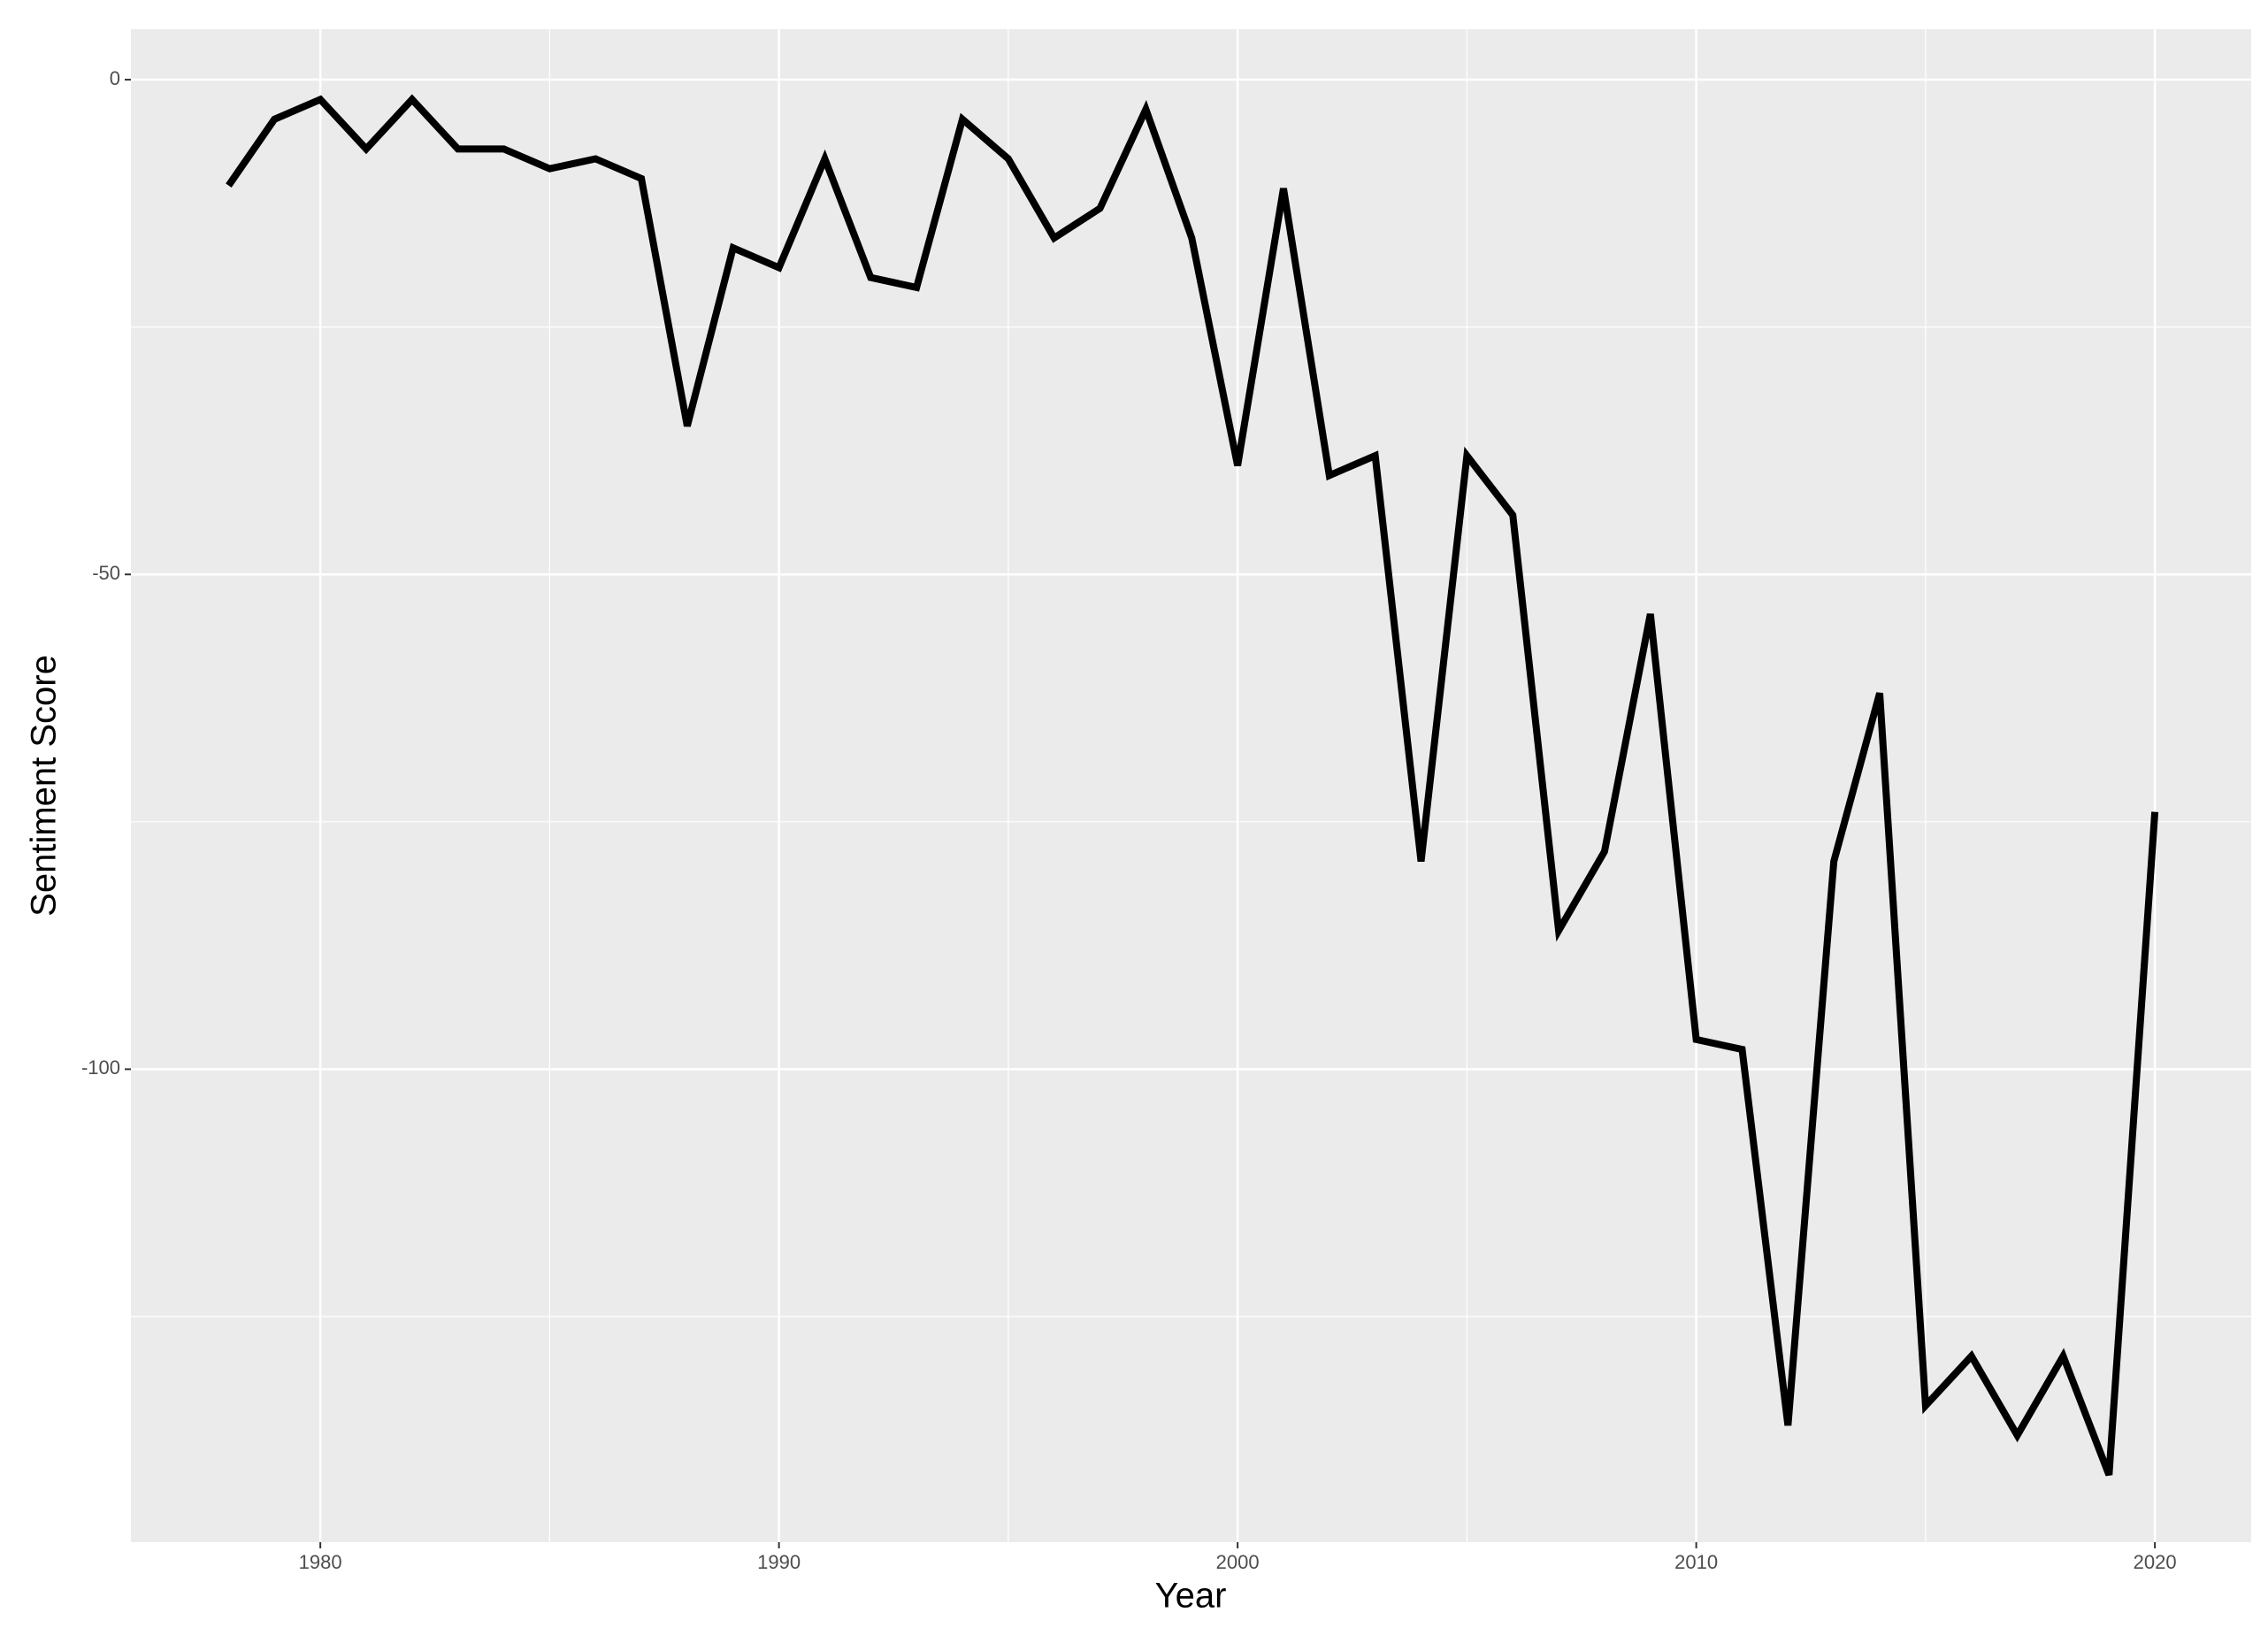  I want to click on x-tick-label: 2000, so click(1238, 1562).